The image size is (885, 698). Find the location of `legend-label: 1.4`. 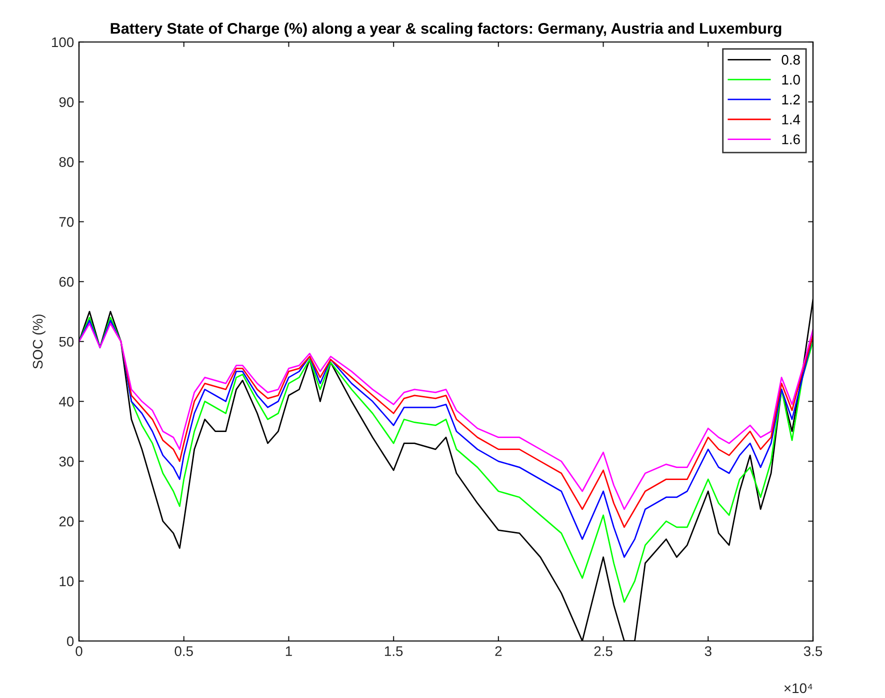

legend-label: 1.4 is located at coordinates (791, 119).